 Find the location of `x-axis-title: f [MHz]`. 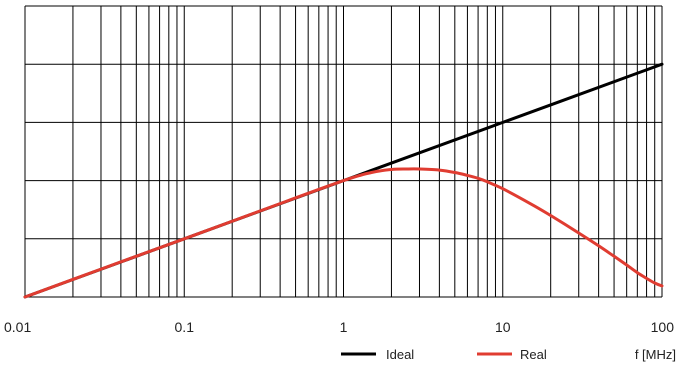

x-axis-title: f [MHz] is located at coordinates (655, 354).